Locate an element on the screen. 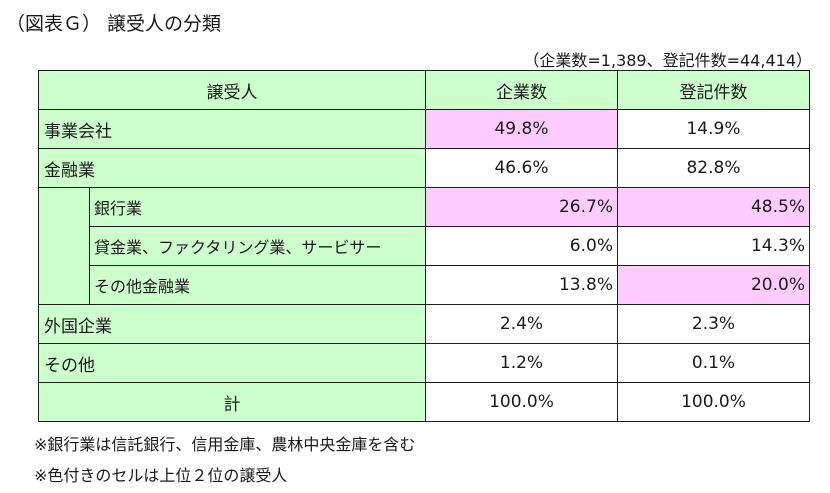  table-row: その他 1.2% 0.1% is located at coordinates (424, 363).